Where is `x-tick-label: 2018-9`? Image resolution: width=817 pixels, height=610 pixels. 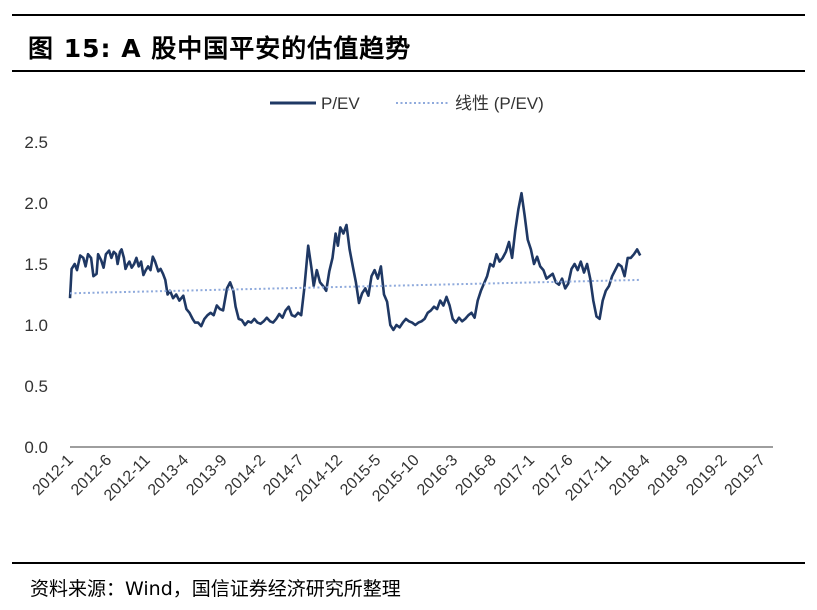
x-tick-label: 2018-9 is located at coordinates (668, 475).